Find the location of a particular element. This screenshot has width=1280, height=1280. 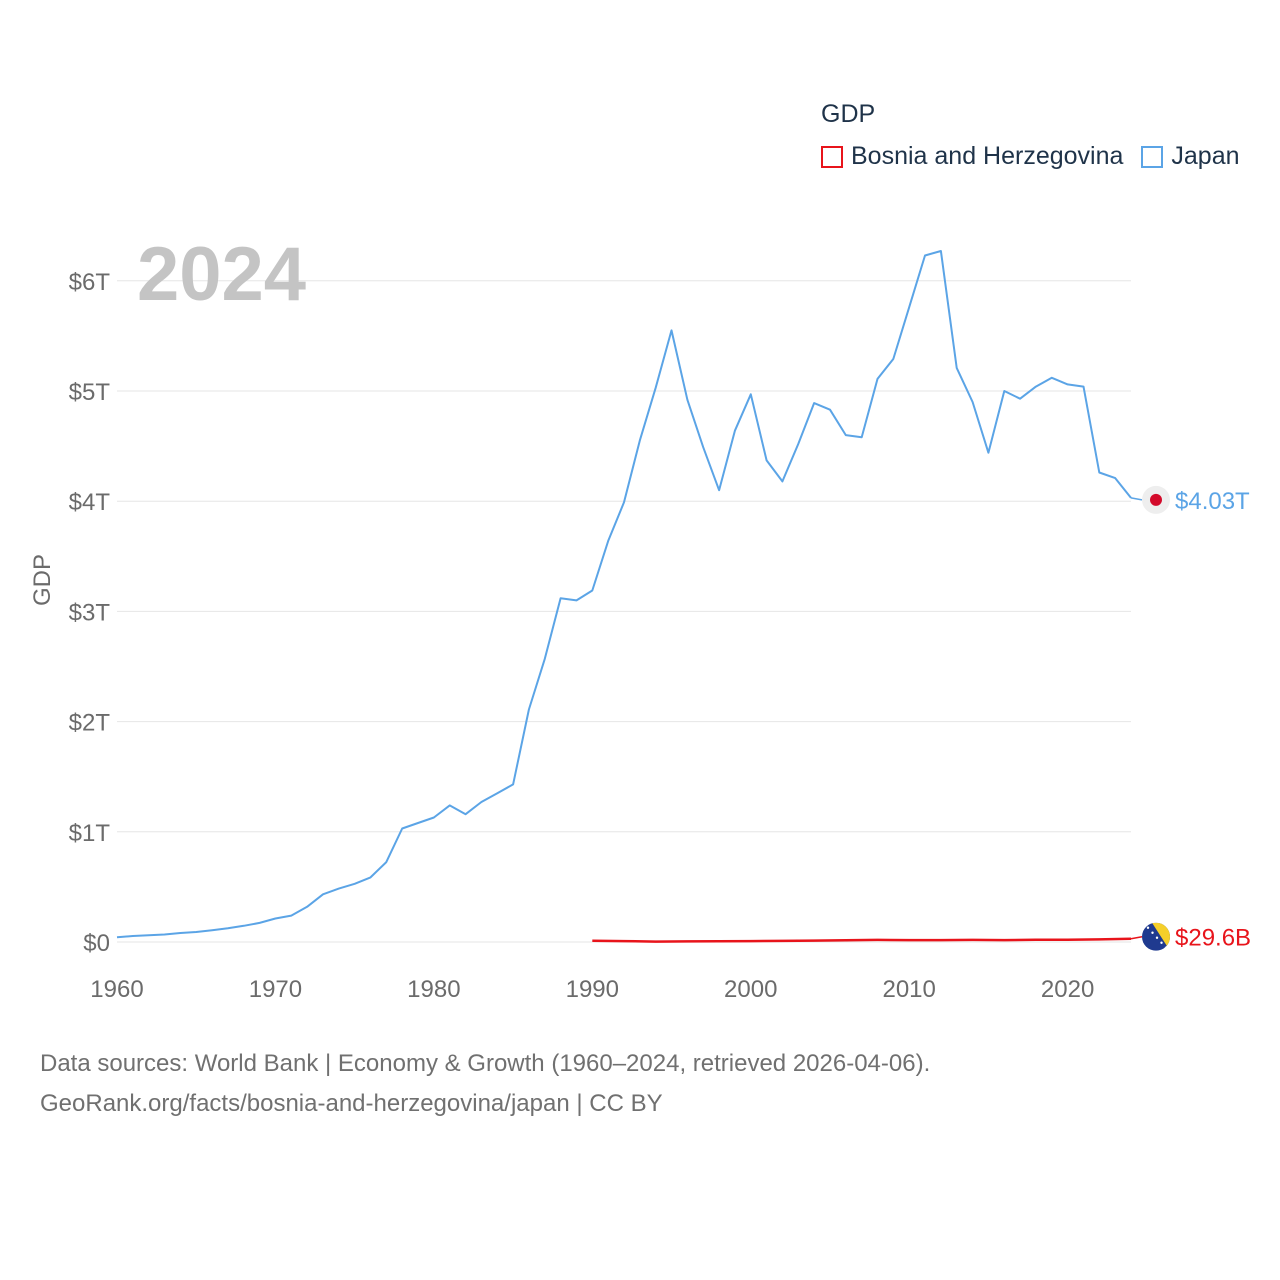

x-axis-ticks: 1960 1970 1980 1990 2000 2010 2020 is located at coordinates (592, 989).